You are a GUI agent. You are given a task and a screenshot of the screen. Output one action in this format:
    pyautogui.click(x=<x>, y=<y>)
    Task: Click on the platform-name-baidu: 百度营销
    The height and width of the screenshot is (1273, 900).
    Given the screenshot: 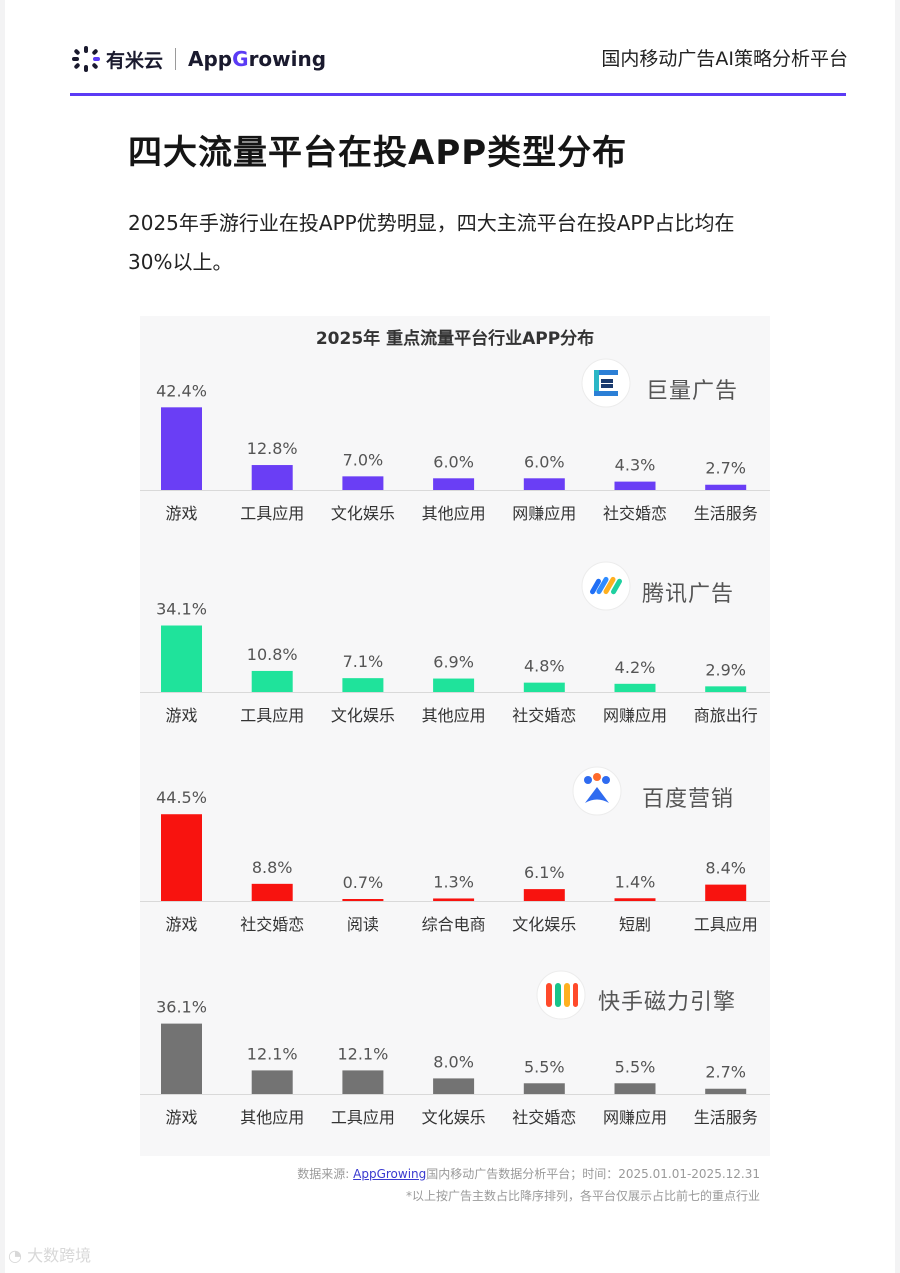 What is the action you would take?
    pyautogui.click(x=688, y=799)
    